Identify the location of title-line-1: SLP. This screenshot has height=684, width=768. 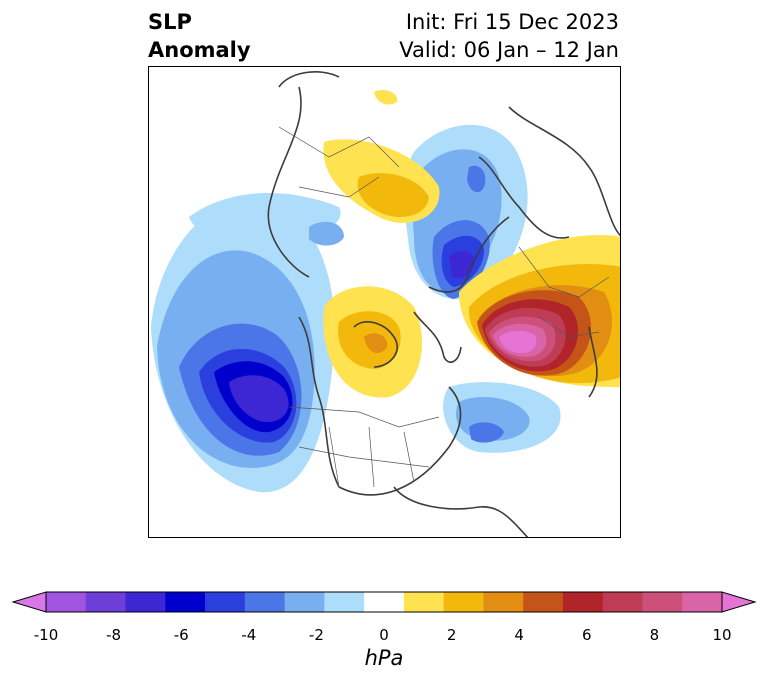
(170, 22).